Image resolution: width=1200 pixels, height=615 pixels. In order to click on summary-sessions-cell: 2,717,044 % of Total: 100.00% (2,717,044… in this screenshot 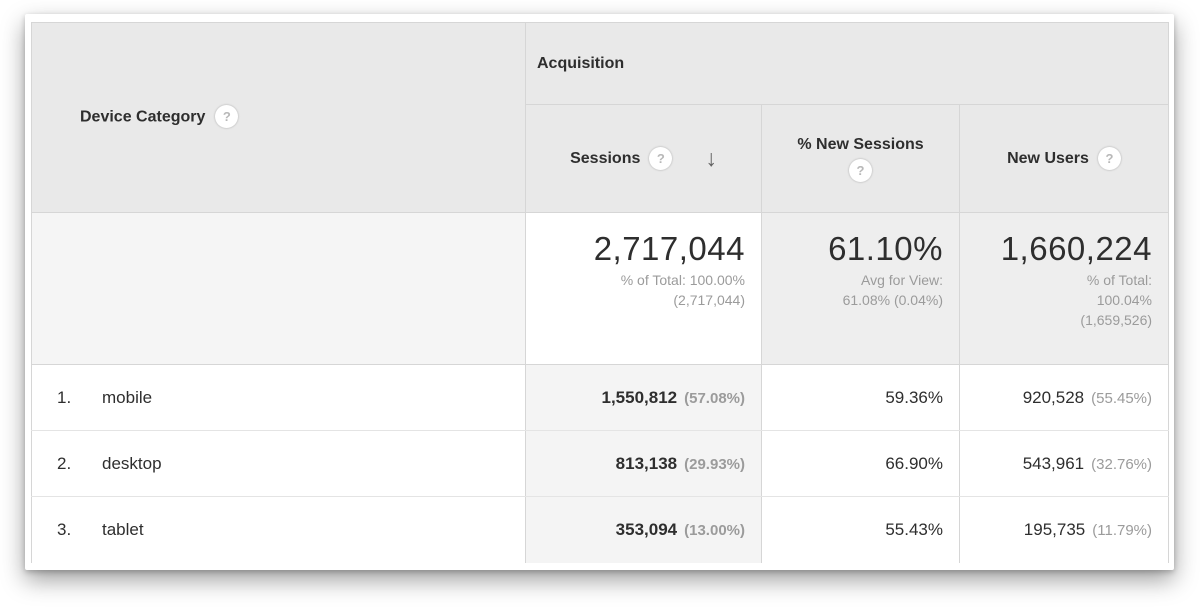, I will do `click(643, 288)`.